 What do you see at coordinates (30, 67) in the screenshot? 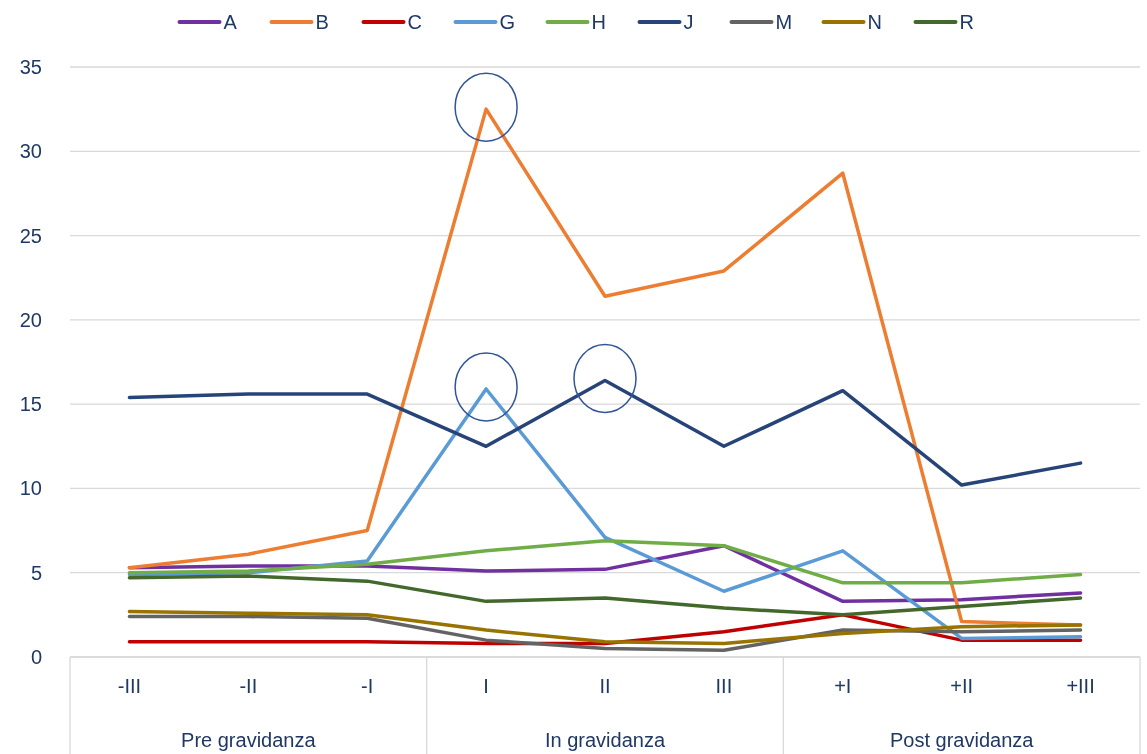
I see `y-tick-label: 35` at bounding box center [30, 67].